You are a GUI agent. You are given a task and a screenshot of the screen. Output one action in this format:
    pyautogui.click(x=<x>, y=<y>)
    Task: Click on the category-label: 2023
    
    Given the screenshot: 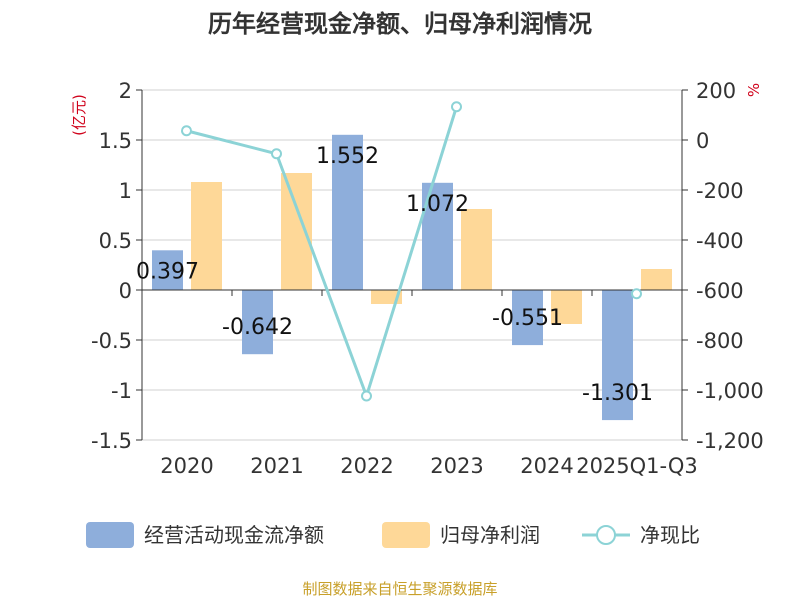 What is the action you would take?
    pyautogui.click(x=456, y=466)
    